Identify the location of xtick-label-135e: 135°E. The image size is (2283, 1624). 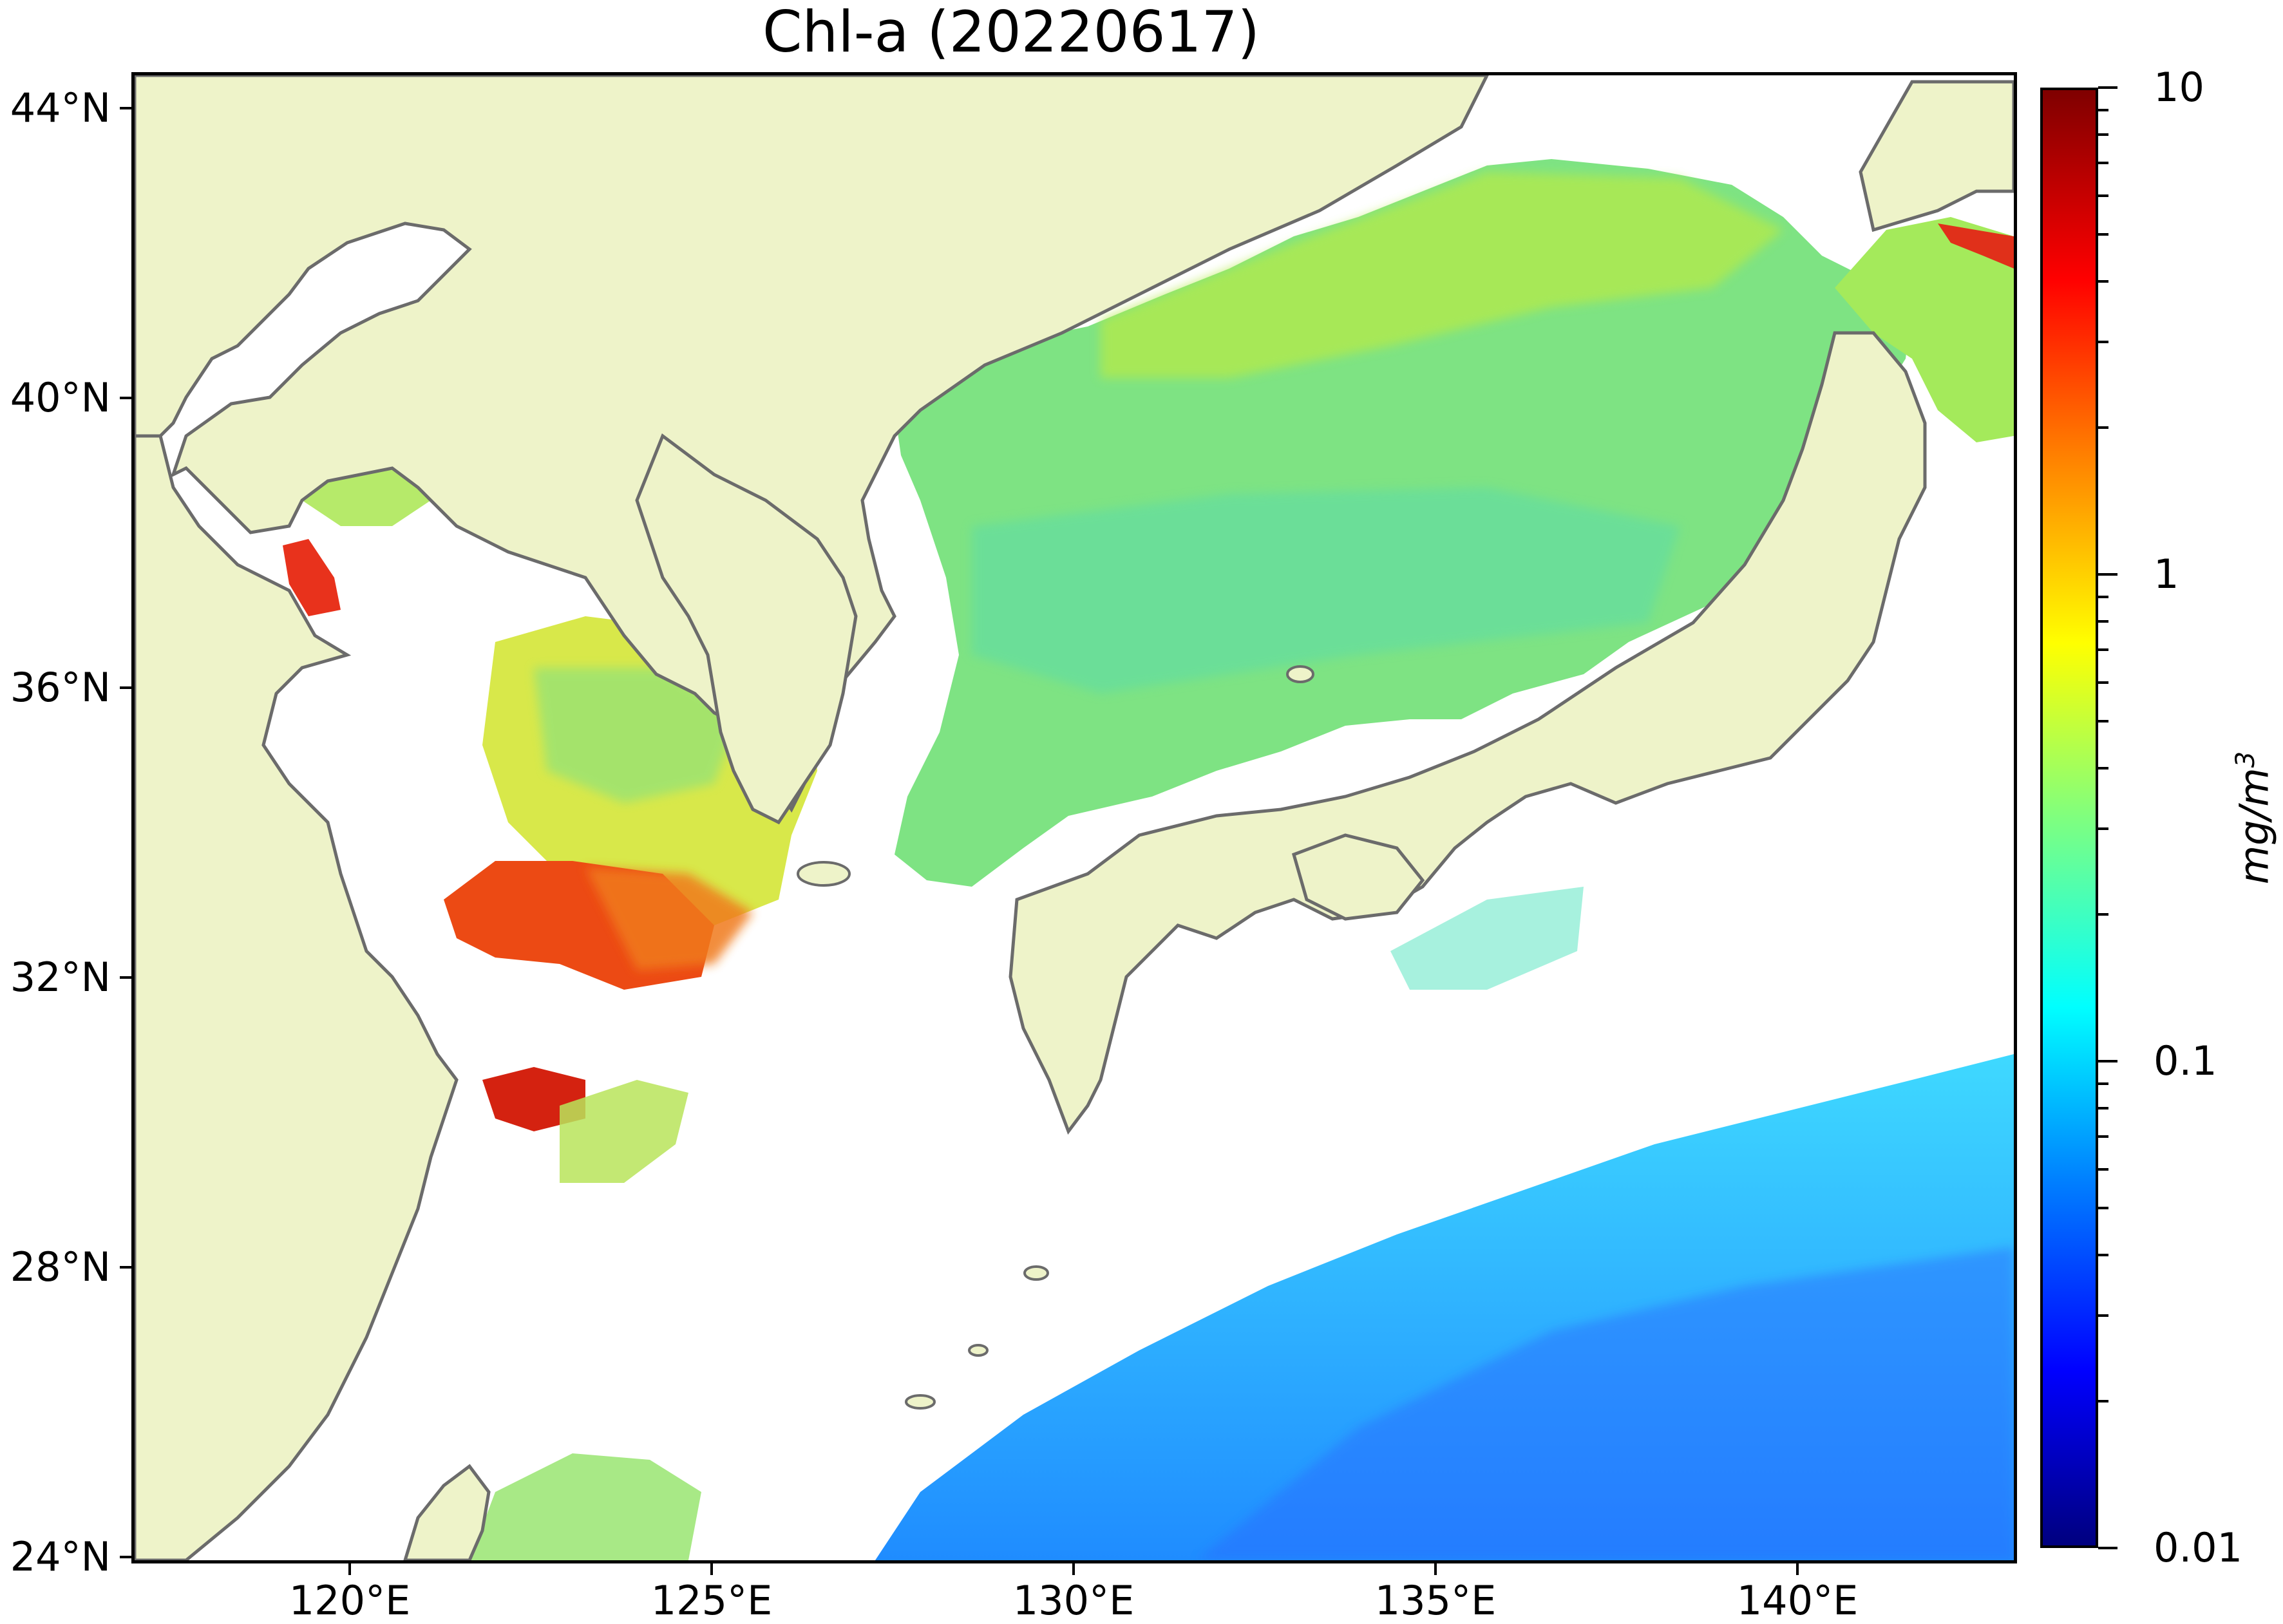
(1435, 1601).